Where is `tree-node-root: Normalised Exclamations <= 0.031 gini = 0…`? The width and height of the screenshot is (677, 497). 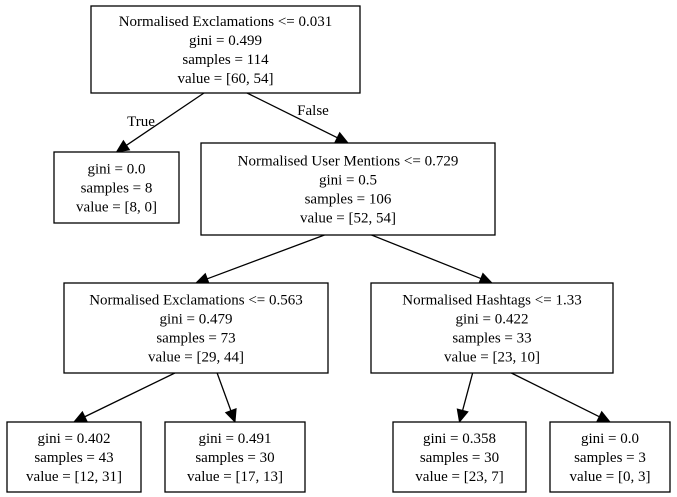
tree-node-root: Normalised Exclamations <= 0.031 gini = 0… is located at coordinates (225, 49).